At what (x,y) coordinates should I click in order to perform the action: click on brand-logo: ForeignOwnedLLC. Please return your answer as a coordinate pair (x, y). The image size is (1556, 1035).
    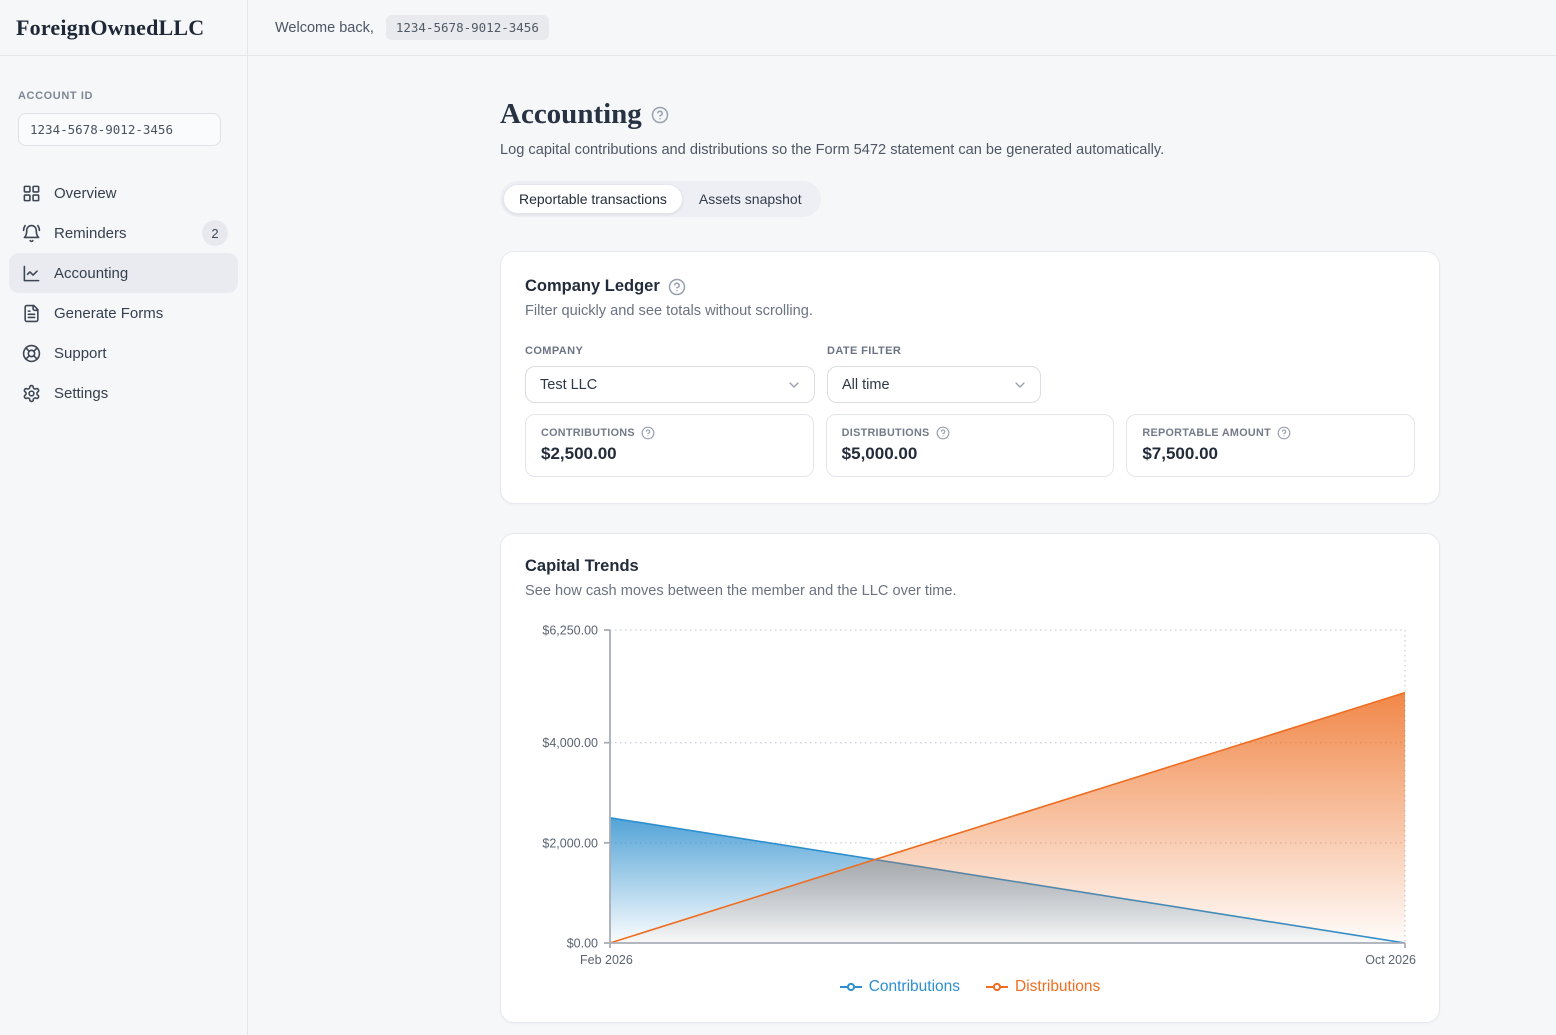
    Looking at the image, I should click on (110, 27).